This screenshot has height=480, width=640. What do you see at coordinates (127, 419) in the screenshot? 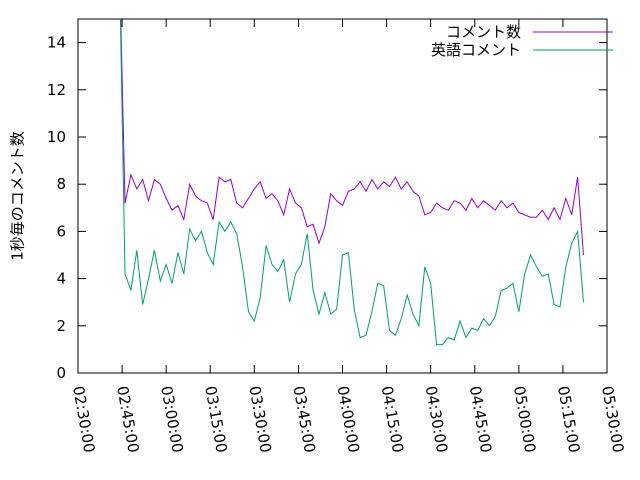
I see `x-tick-label: 02:45:00` at bounding box center [127, 419].